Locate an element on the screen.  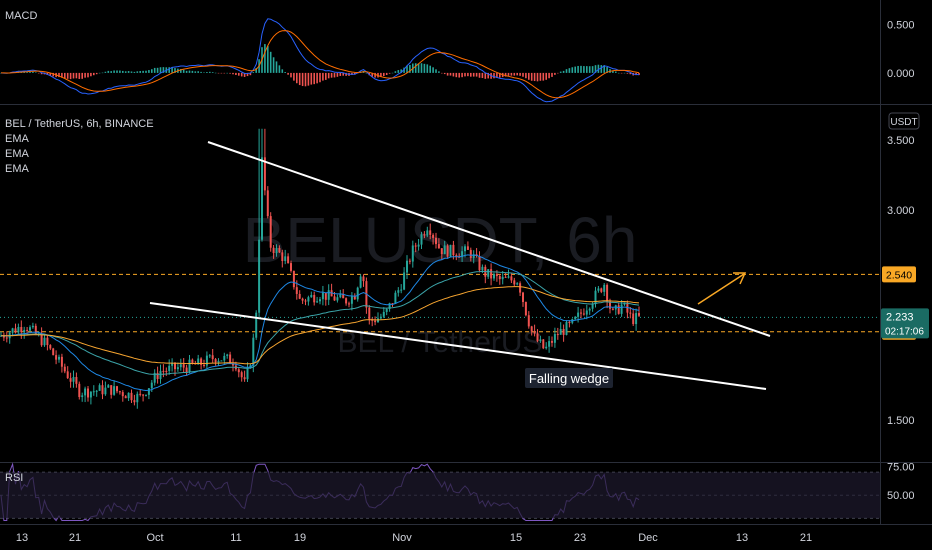
ema-legend-2: EMA is located at coordinates (17, 154).